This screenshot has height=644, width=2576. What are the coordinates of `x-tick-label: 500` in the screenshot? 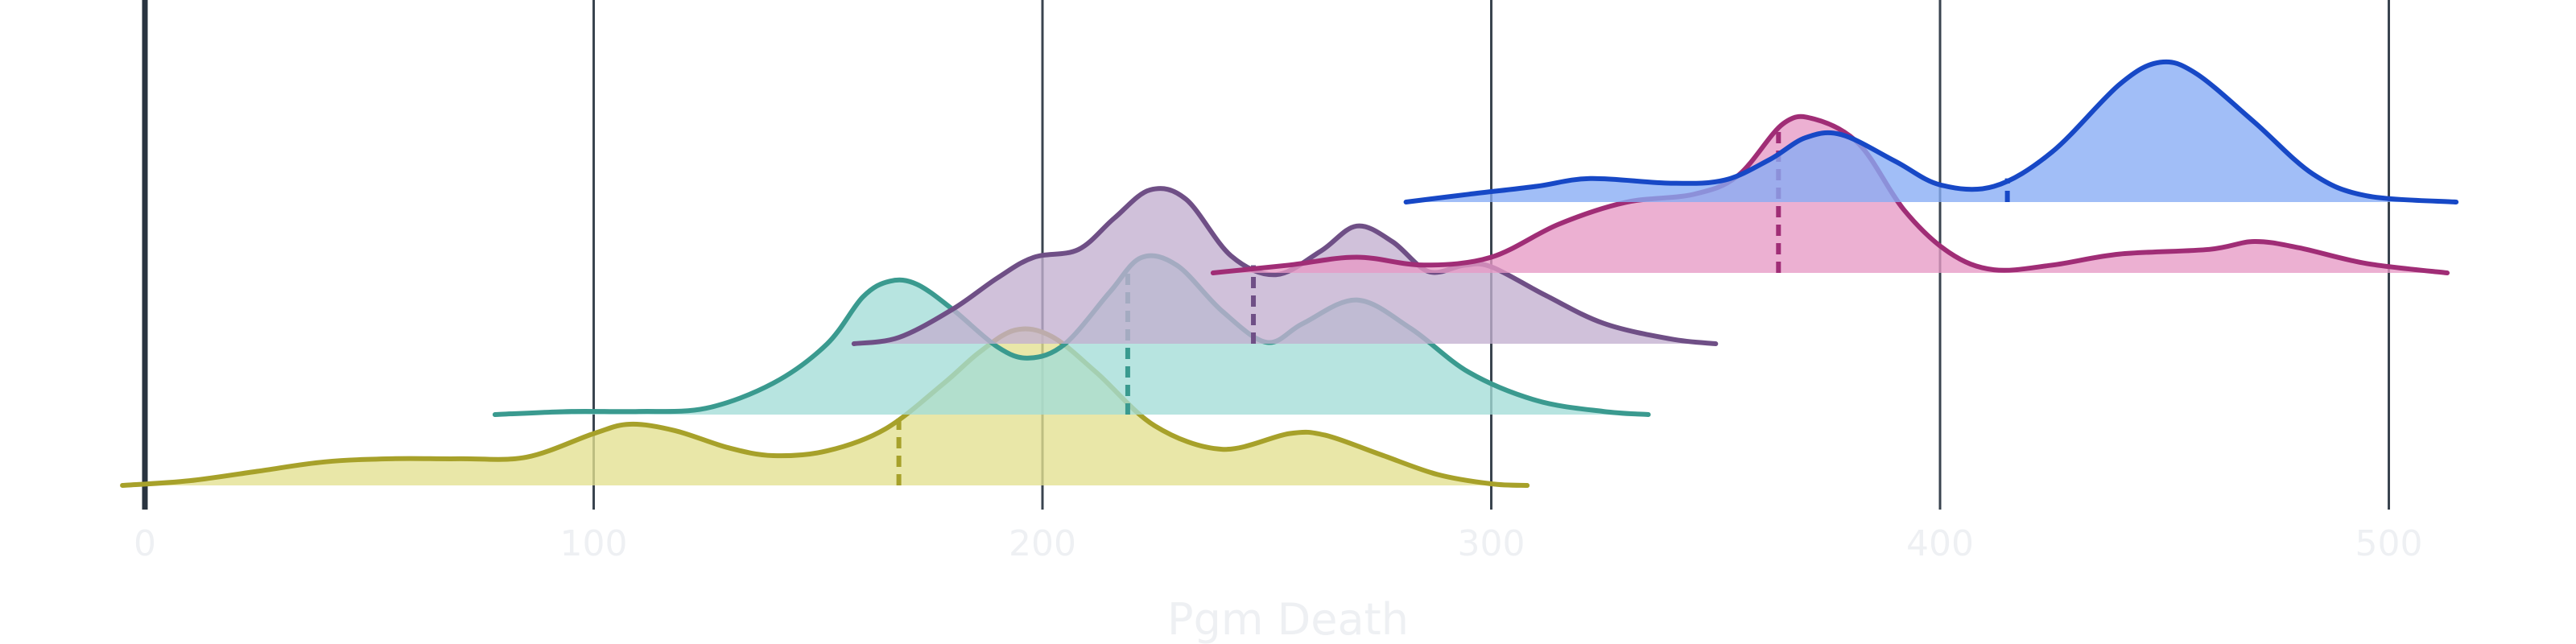 It's located at (2389, 543).